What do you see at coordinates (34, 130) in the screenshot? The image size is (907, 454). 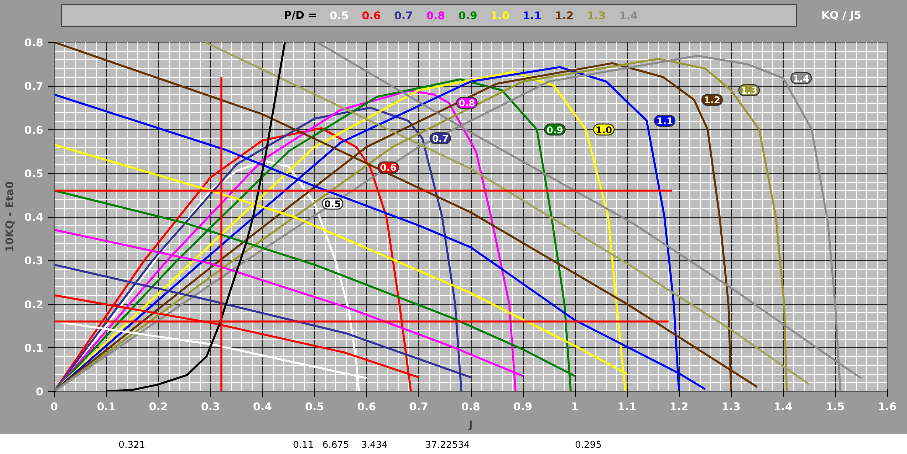 I see `y-tick-label: 0.6` at bounding box center [34, 130].